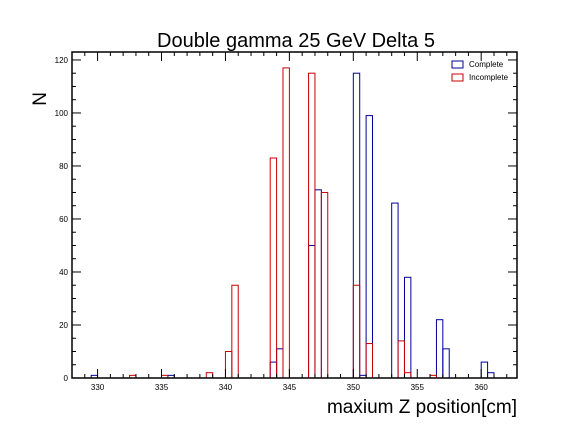 This screenshot has width=576, height=432. Describe the element at coordinates (457, 77) in the screenshot. I see `legend-swatch-incomplete` at that location.